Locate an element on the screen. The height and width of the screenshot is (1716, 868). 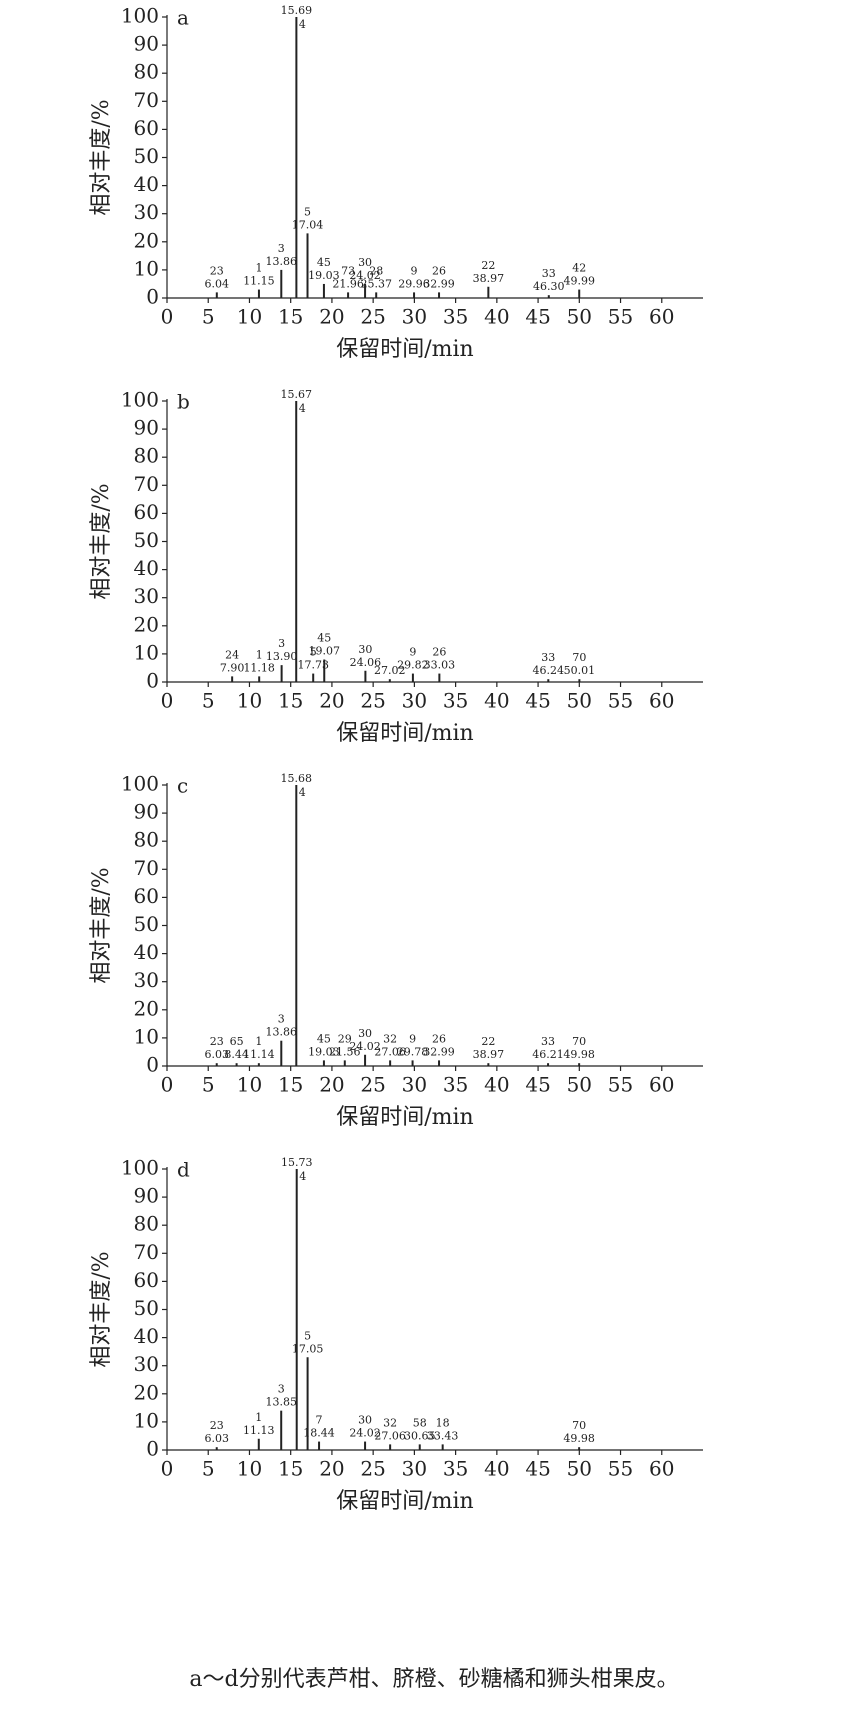
retention-time-label: 24.02 is located at coordinates (365, 1433).